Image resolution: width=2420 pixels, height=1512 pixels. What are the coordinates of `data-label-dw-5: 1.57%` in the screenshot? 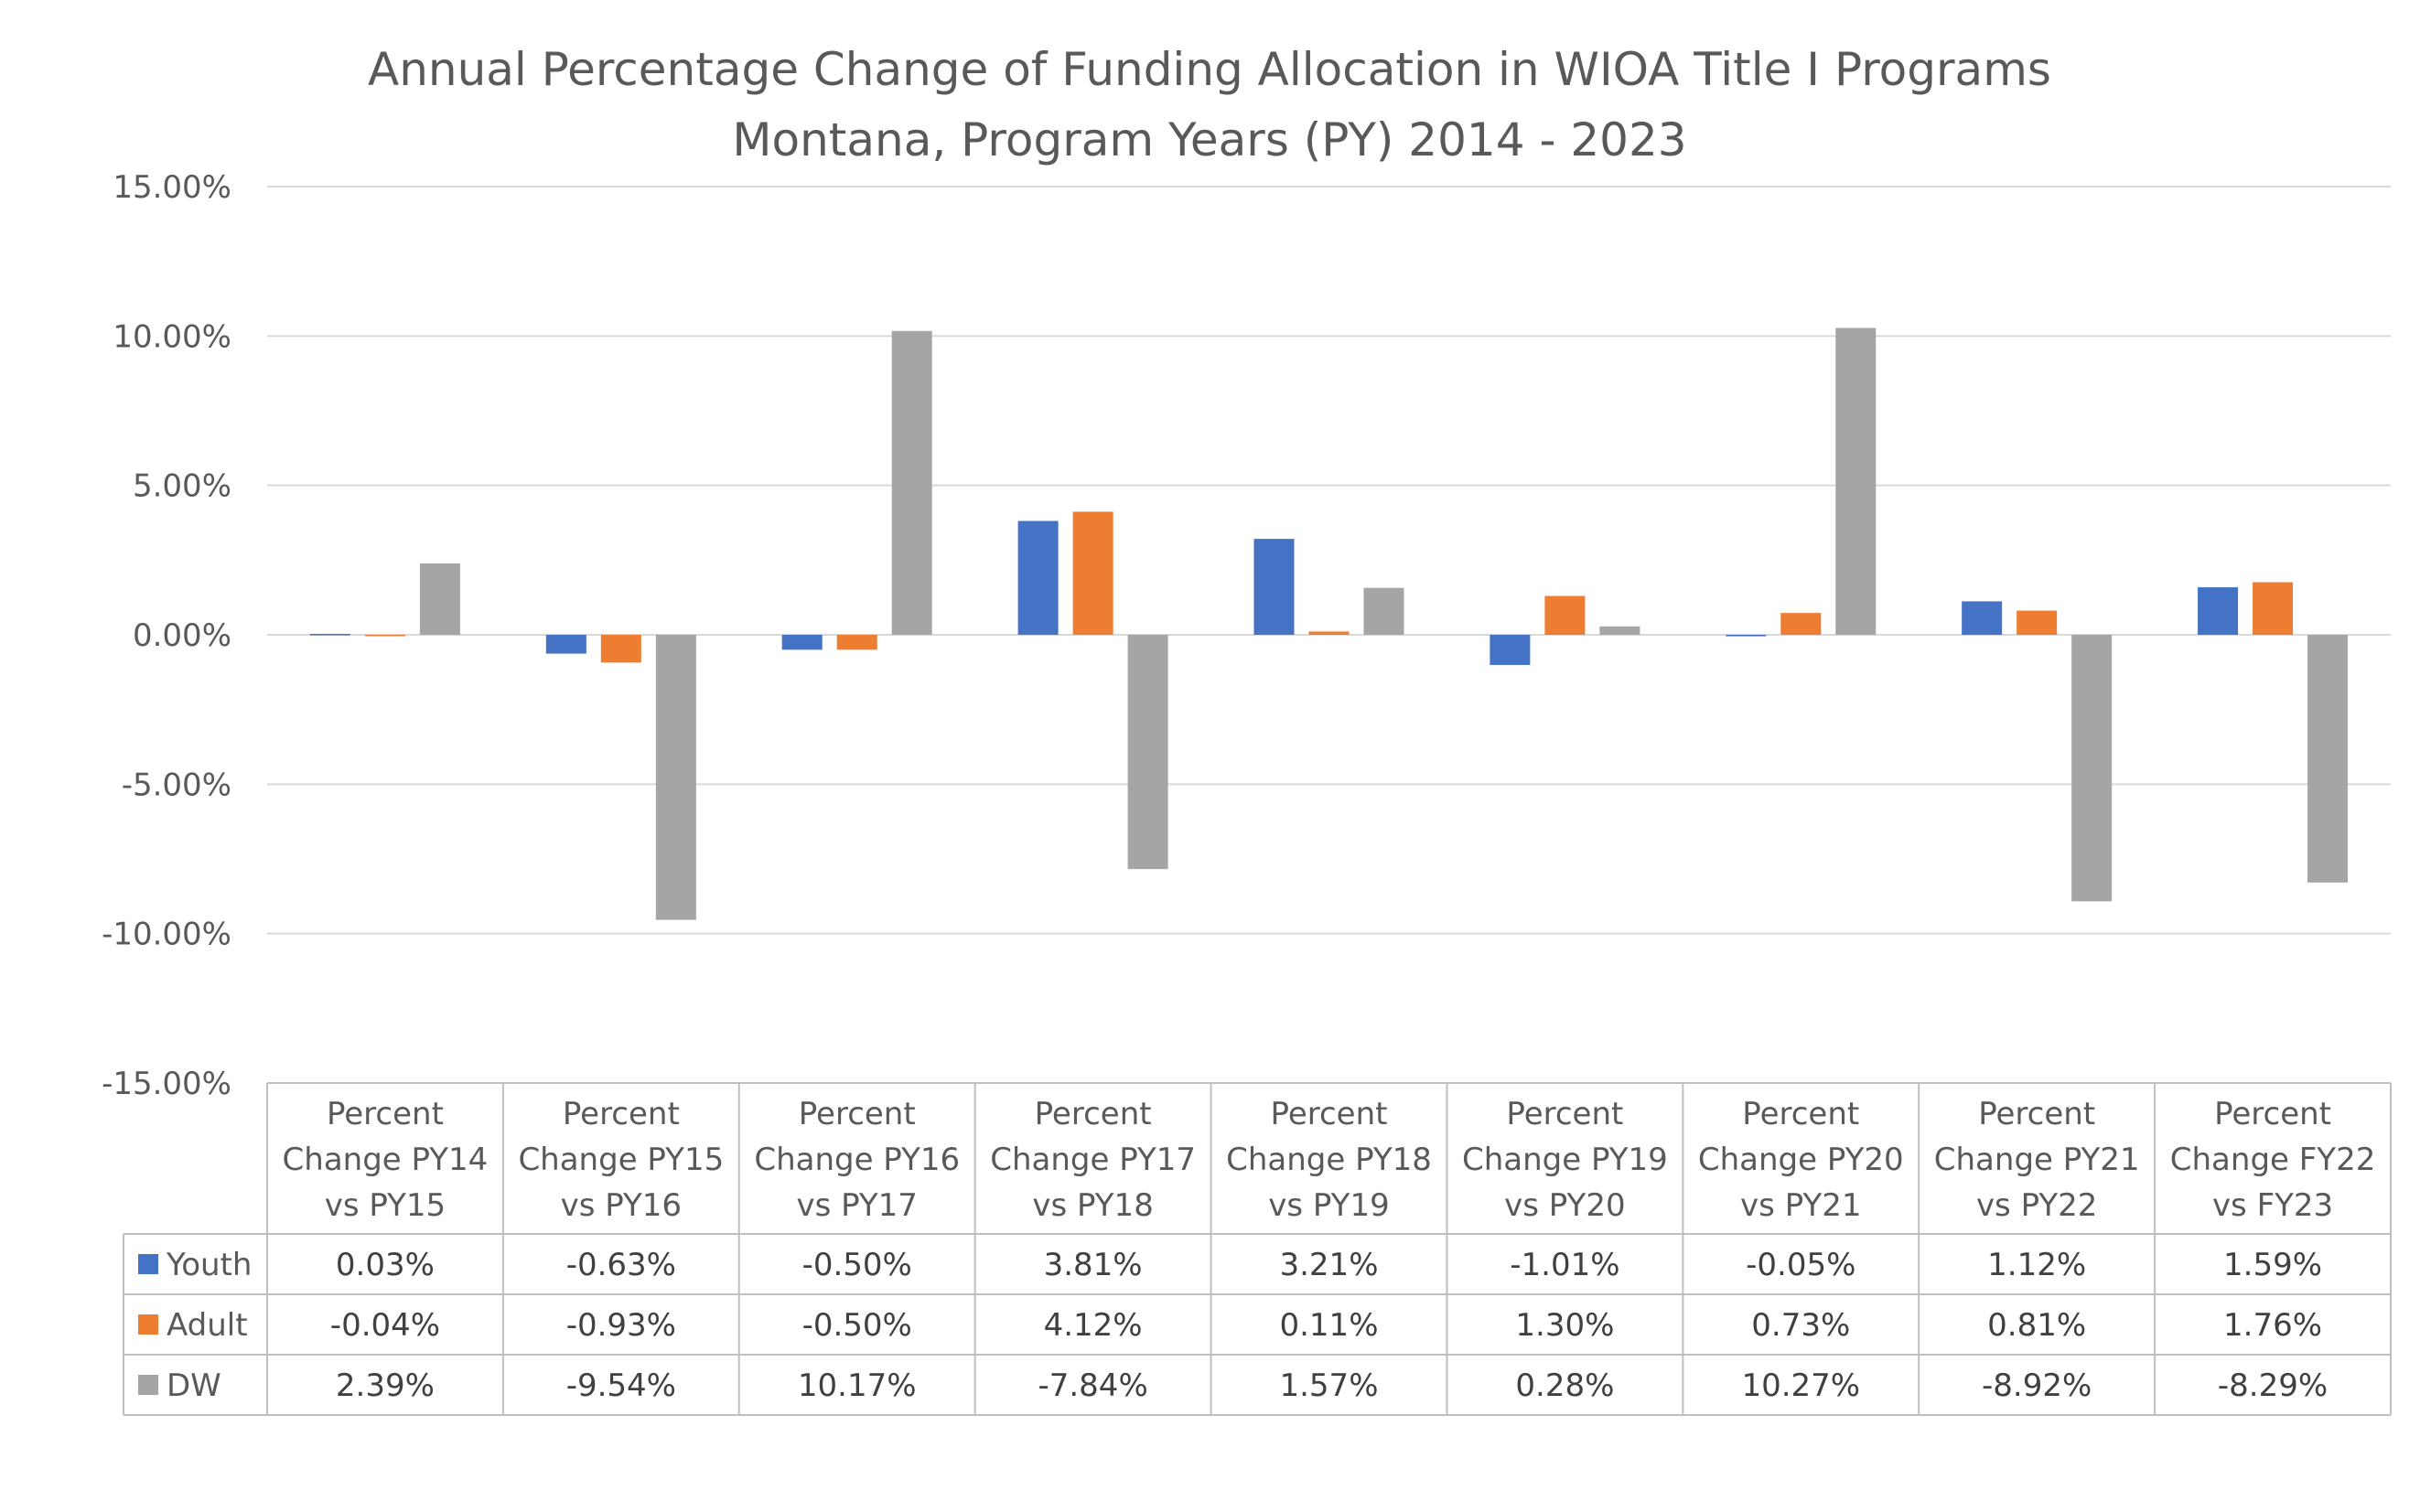 It's located at (1328, 1385).